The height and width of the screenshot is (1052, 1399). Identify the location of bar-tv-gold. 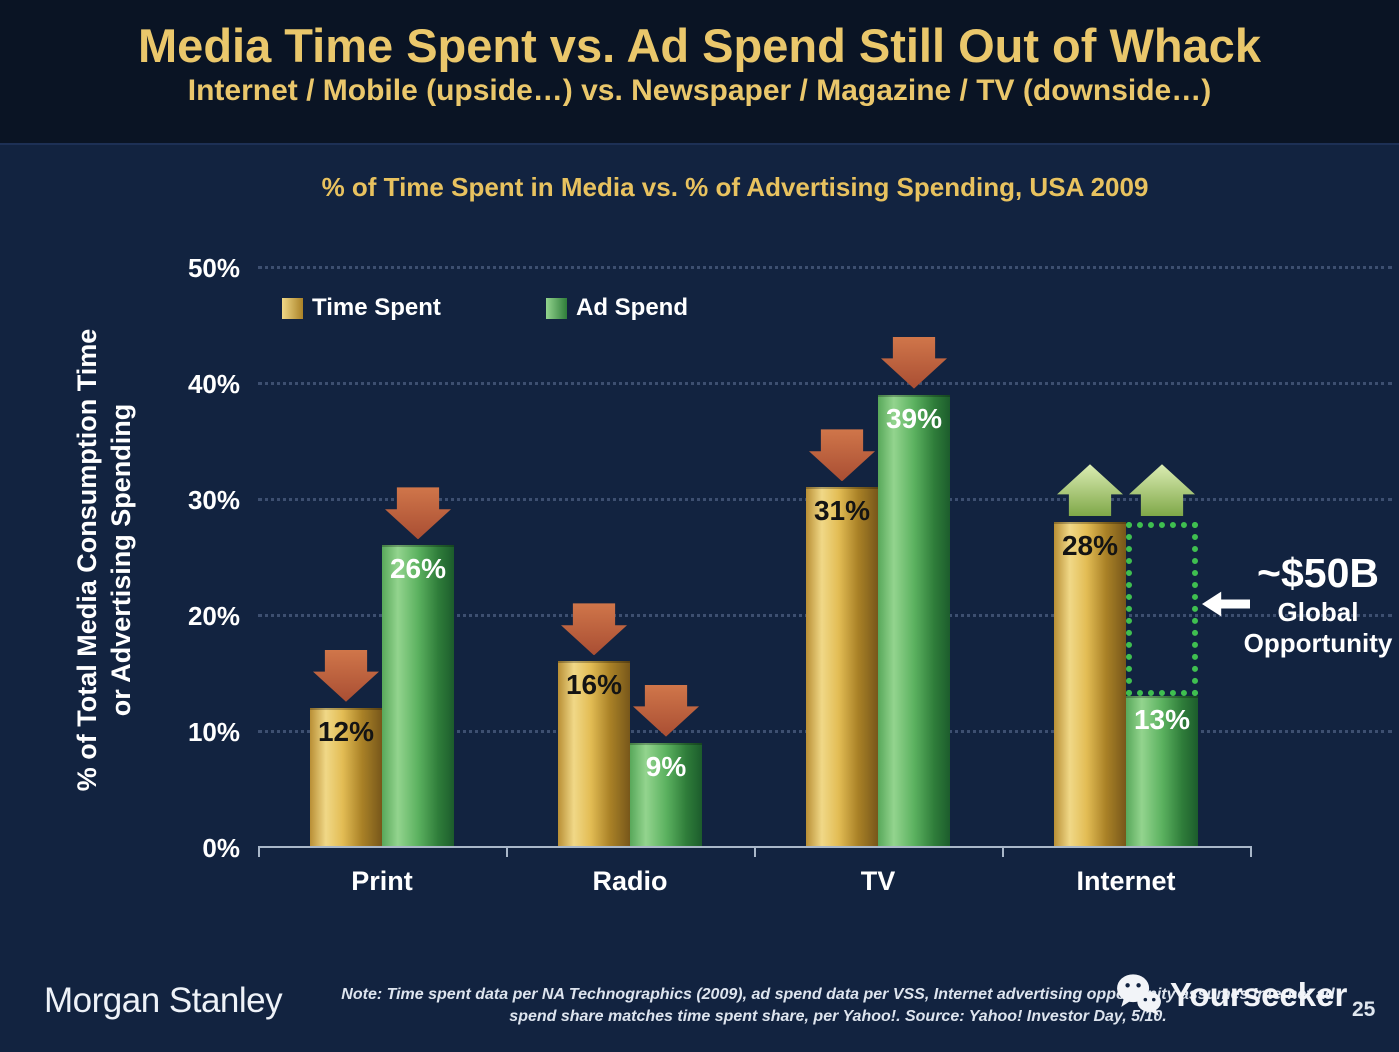
(842, 666).